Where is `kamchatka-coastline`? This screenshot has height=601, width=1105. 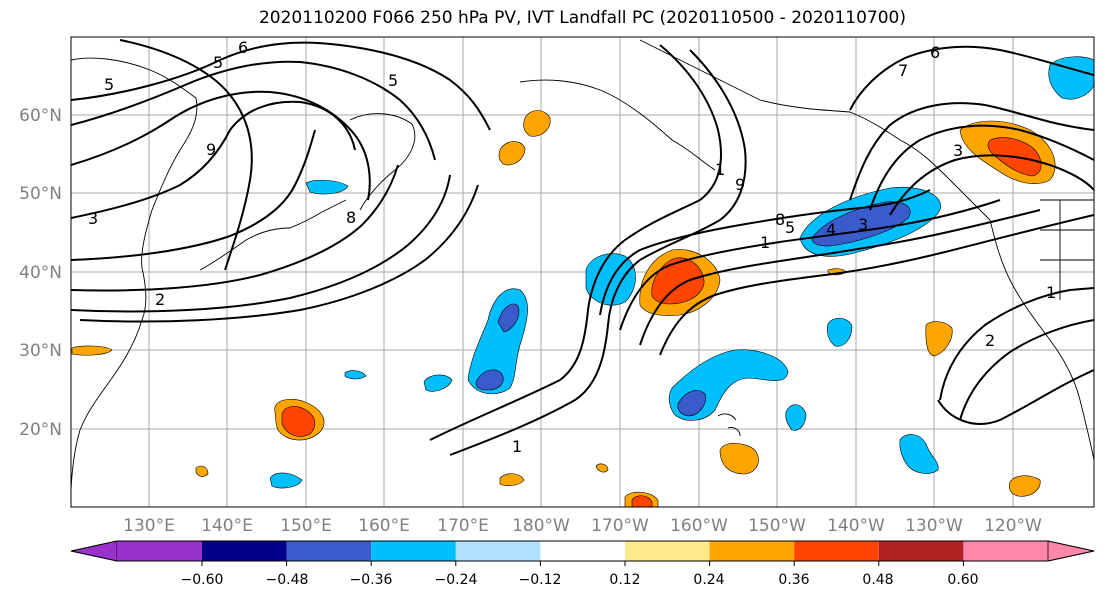 kamchatka-coastline is located at coordinates (382, 162).